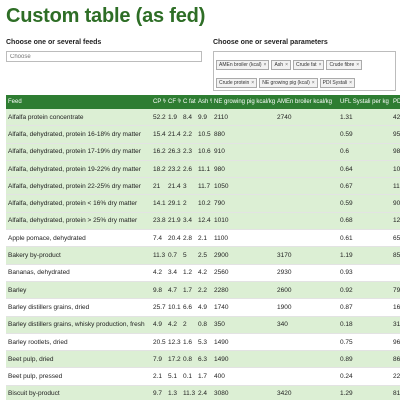 This screenshot has height=400, width=400. I want to click on value-cell: 11.7, so click(204, 186).